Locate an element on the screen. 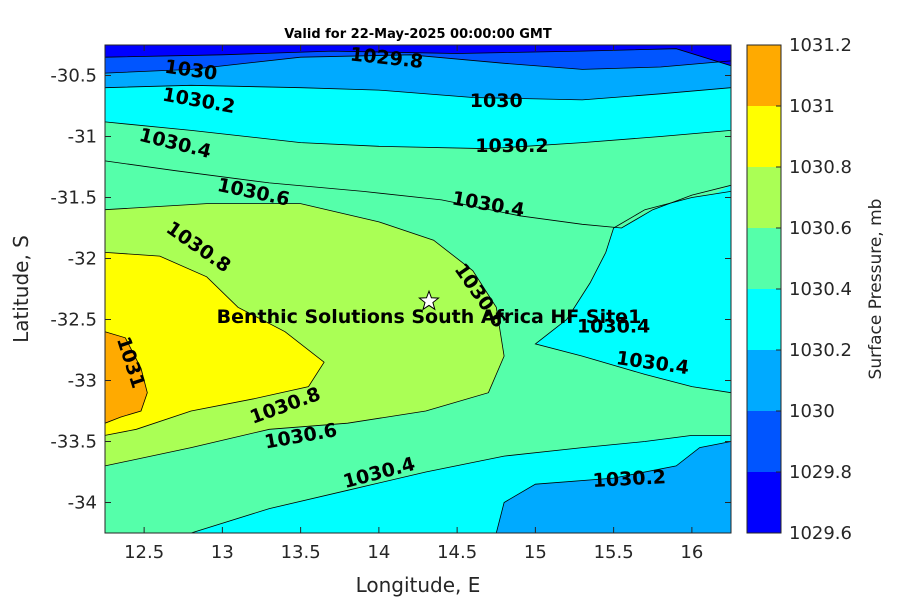 This screenshot has width=900, height=600. fill-1030-1030.2-south is located at coordinates (613, 487).